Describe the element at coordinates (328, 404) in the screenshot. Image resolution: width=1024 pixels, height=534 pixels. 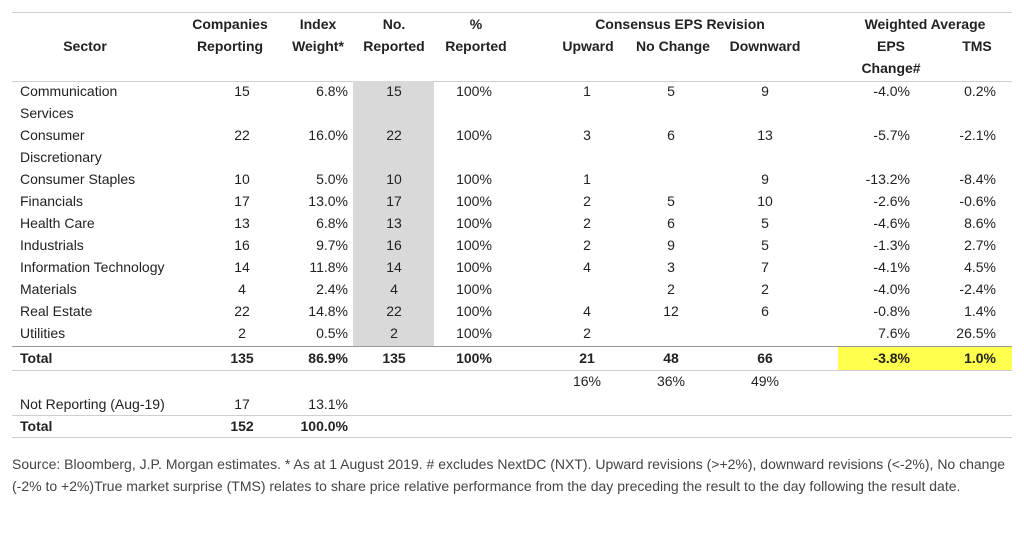
I see `not-reporting-weight: 13.1%` at that location.